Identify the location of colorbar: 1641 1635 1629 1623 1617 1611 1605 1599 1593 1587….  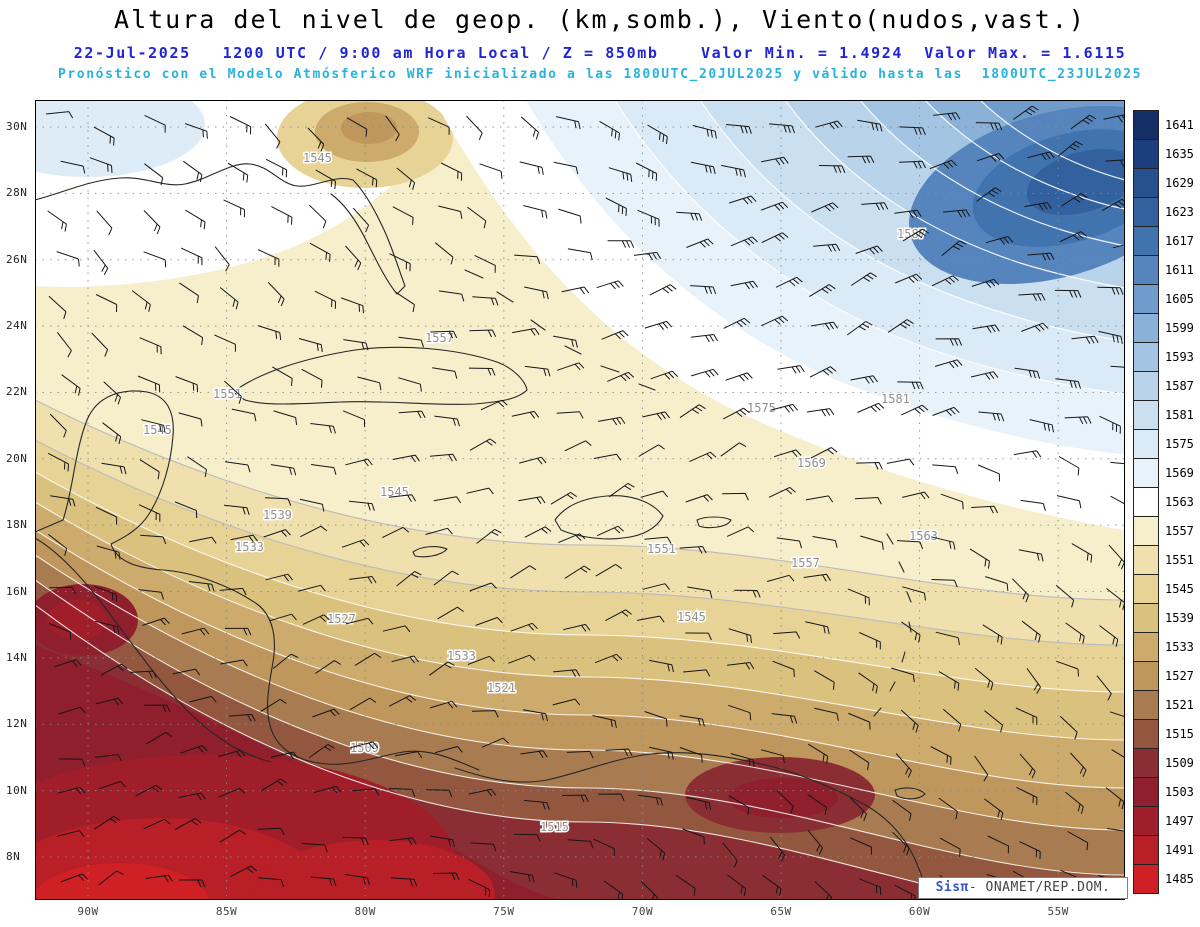
(1166, 503).